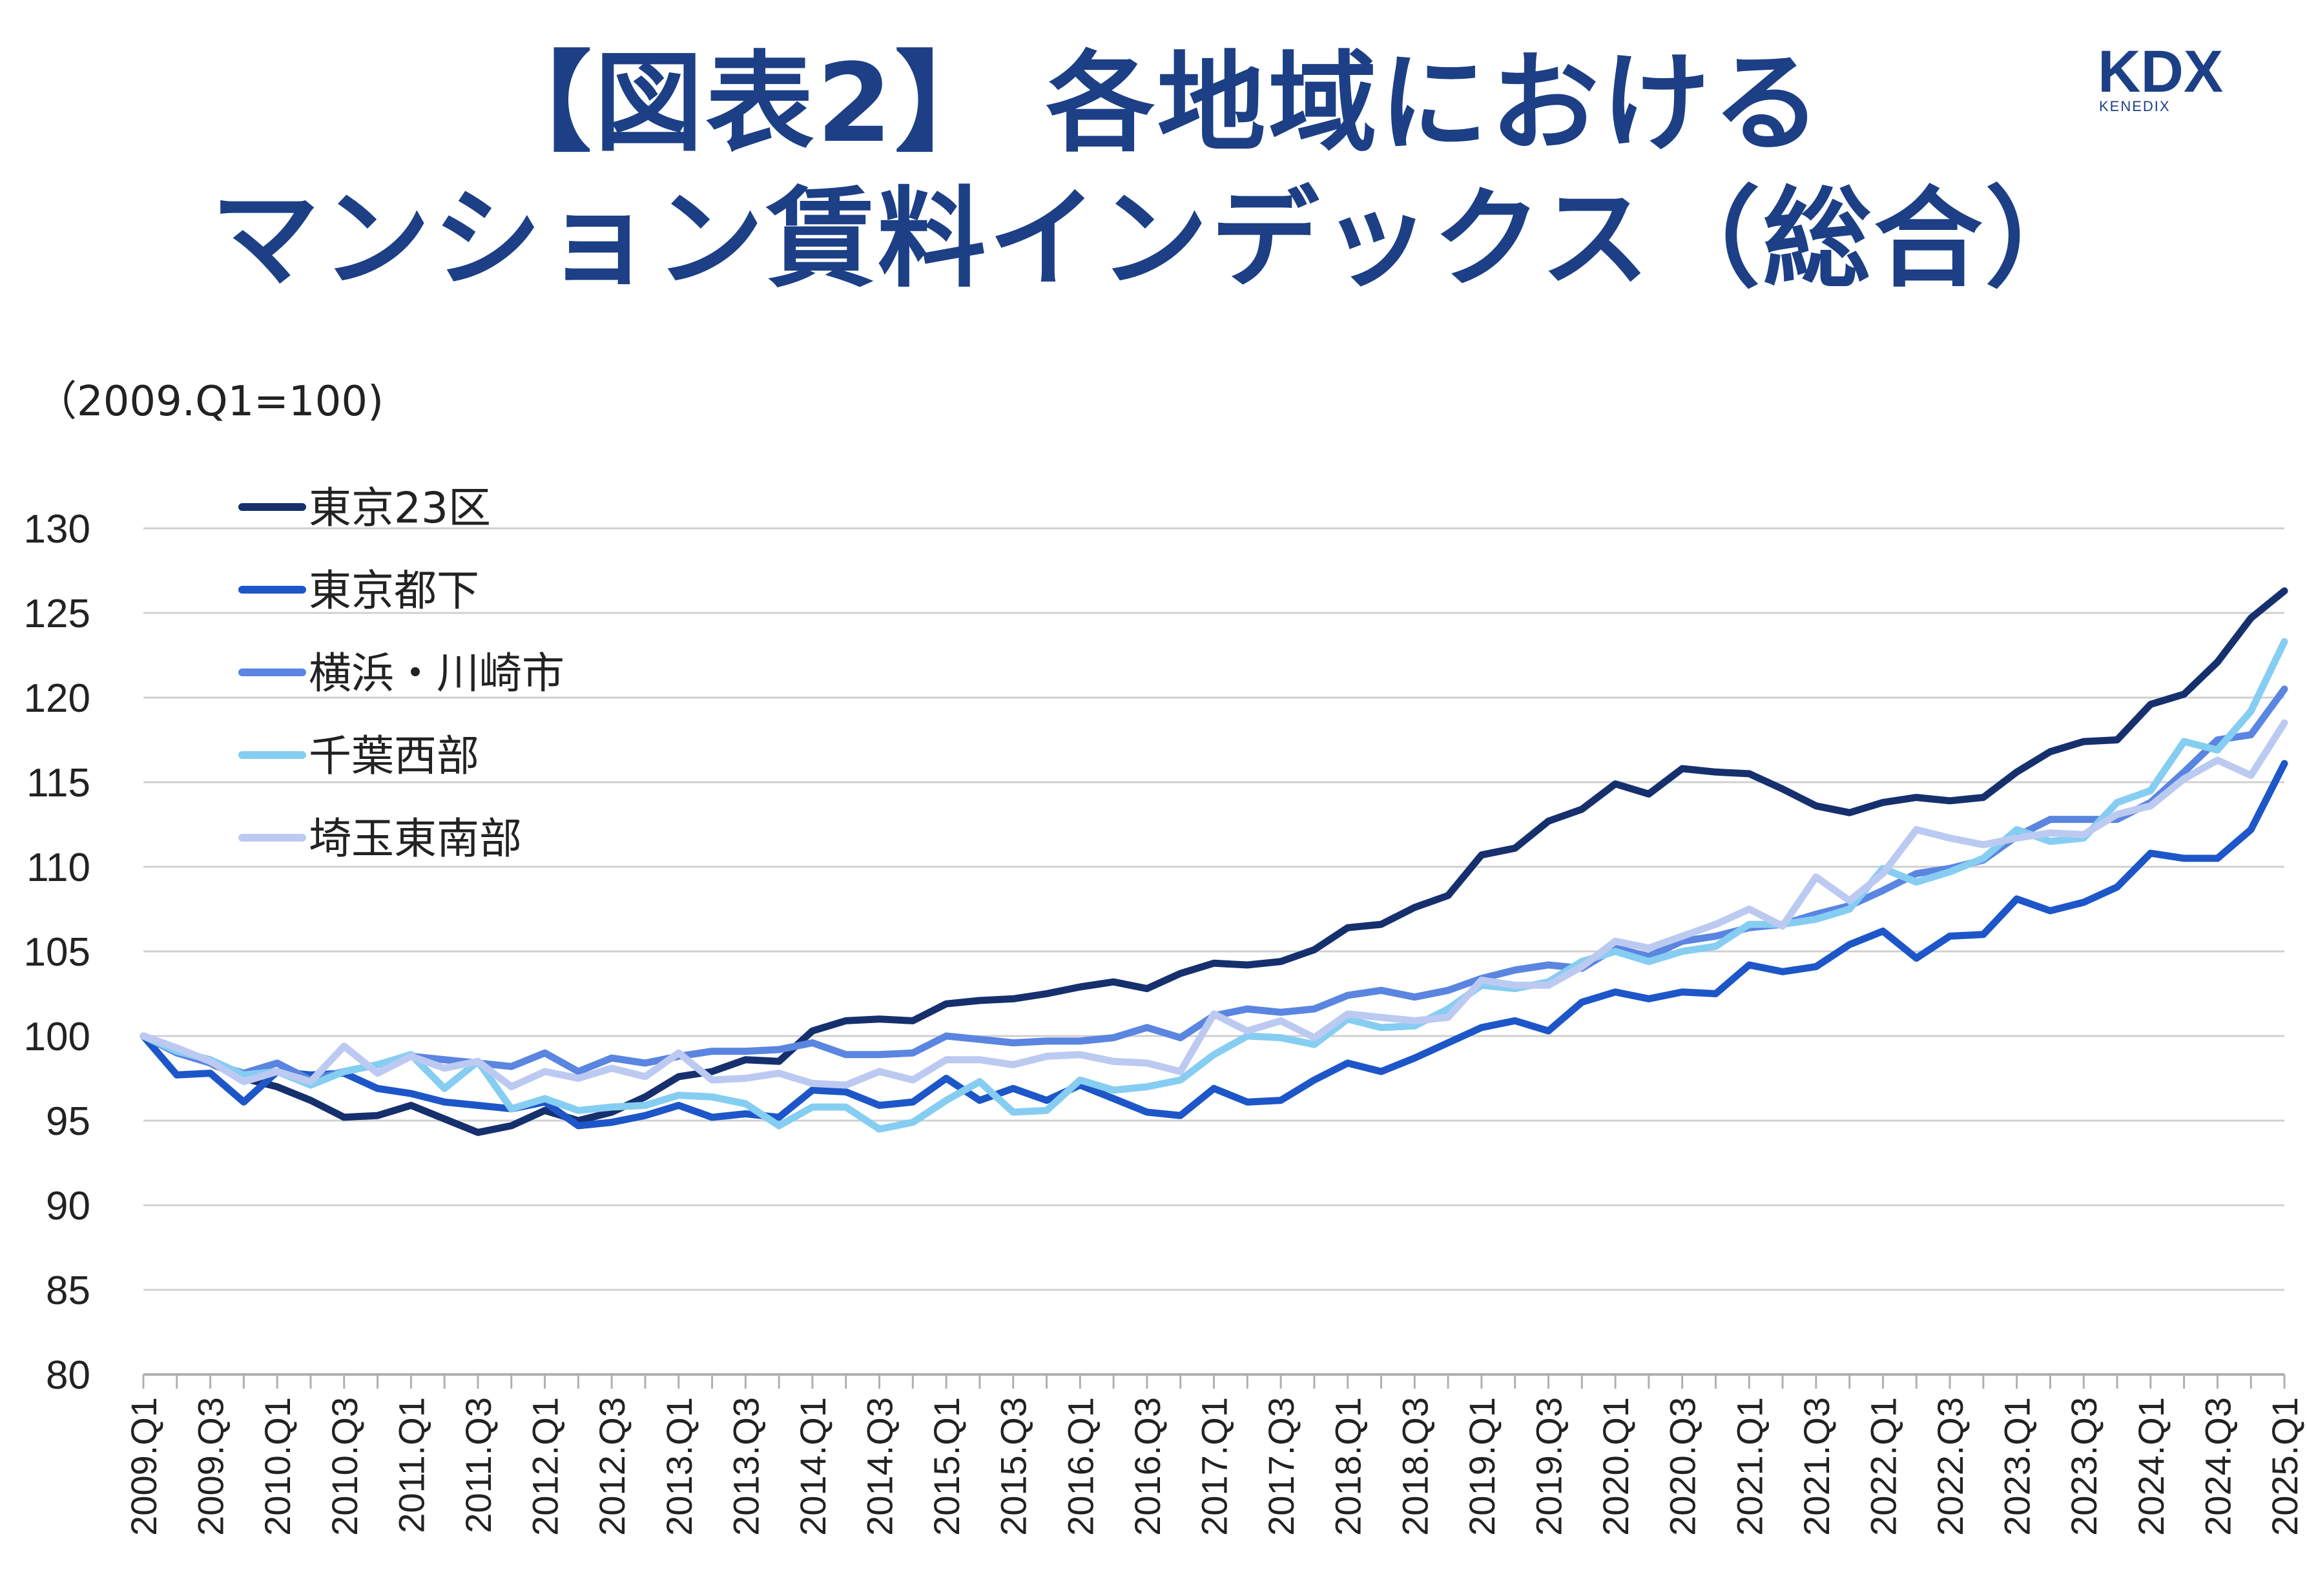  What do you see at coordinates (277, 1466) in the screenshot?
I see `x-tick-label: 2010.Q1` at bounding box center [277, 1466].